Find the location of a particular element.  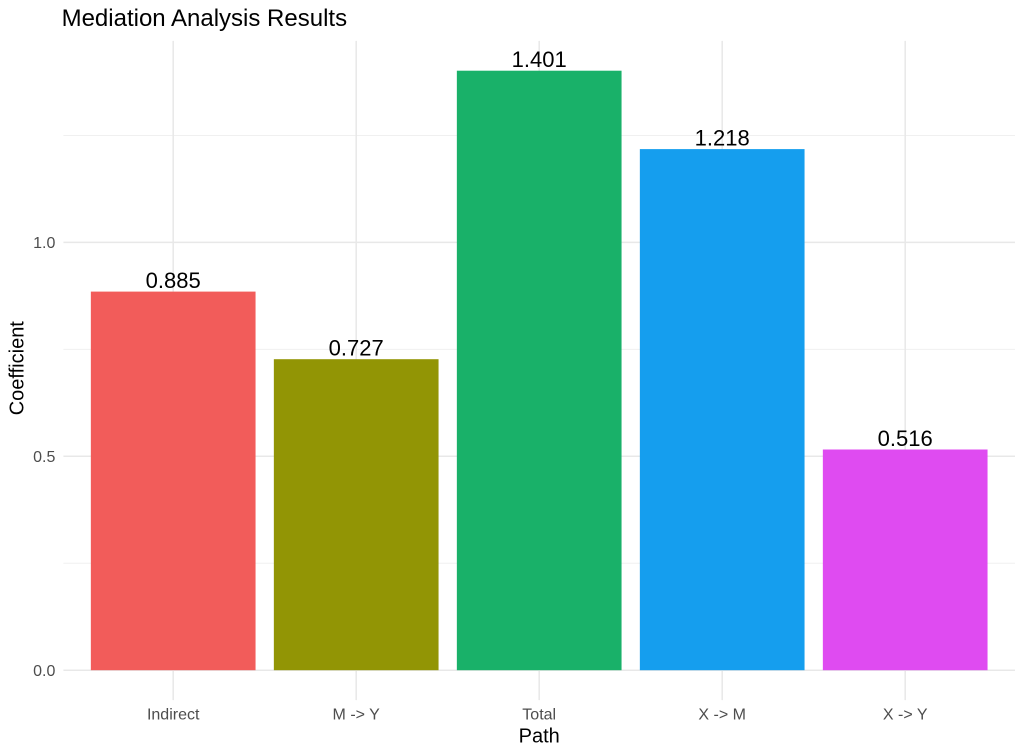

svg-text: 0.727 is located at coordinates (356, 348).